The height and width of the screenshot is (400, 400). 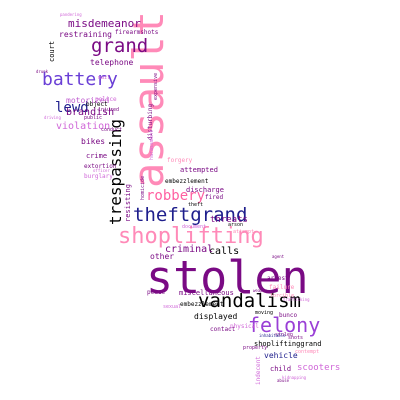 What do you see at coordinates (104, 78) in the screenshot?
I see `word-mail: mail` at bounding box center [104, 78].